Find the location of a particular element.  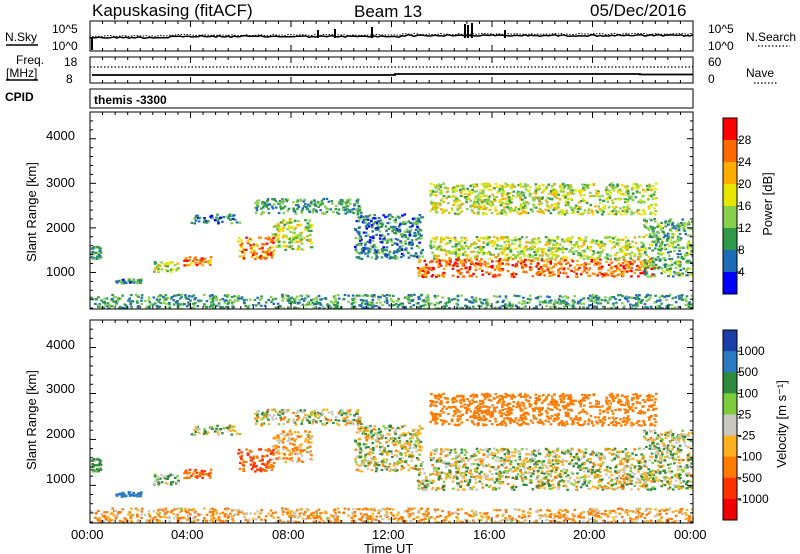

power-colorbar-swatch is located at coordinates (730, 173).